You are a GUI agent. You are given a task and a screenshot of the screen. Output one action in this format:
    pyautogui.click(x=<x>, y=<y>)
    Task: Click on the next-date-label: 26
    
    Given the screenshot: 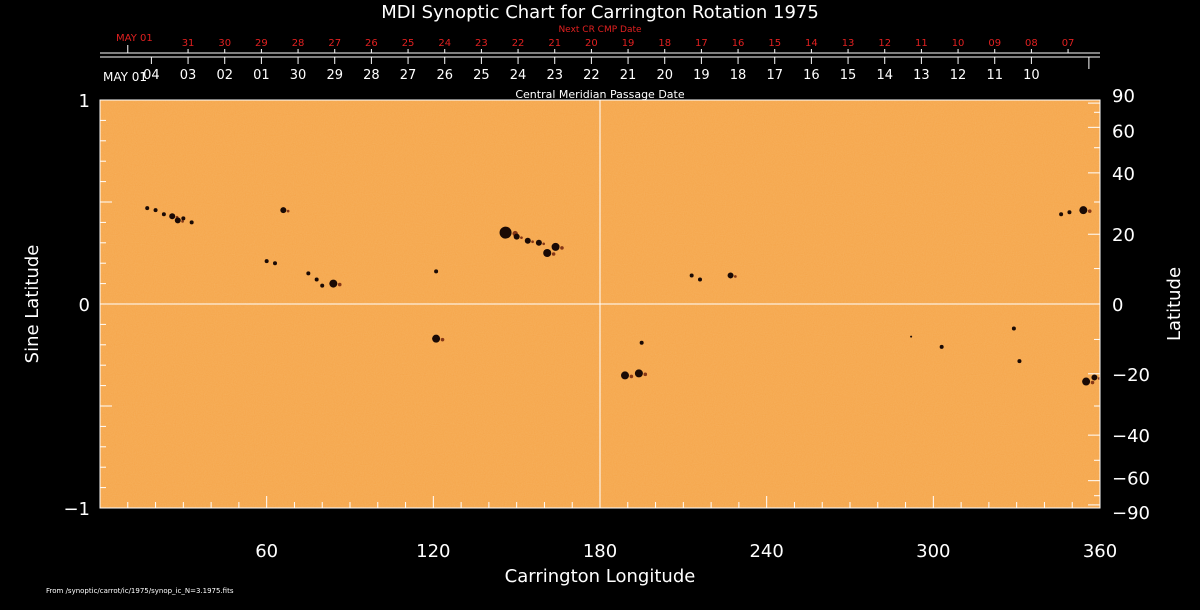 What is the action you would take?
    pyautogui.click(x=371, y=43)
    